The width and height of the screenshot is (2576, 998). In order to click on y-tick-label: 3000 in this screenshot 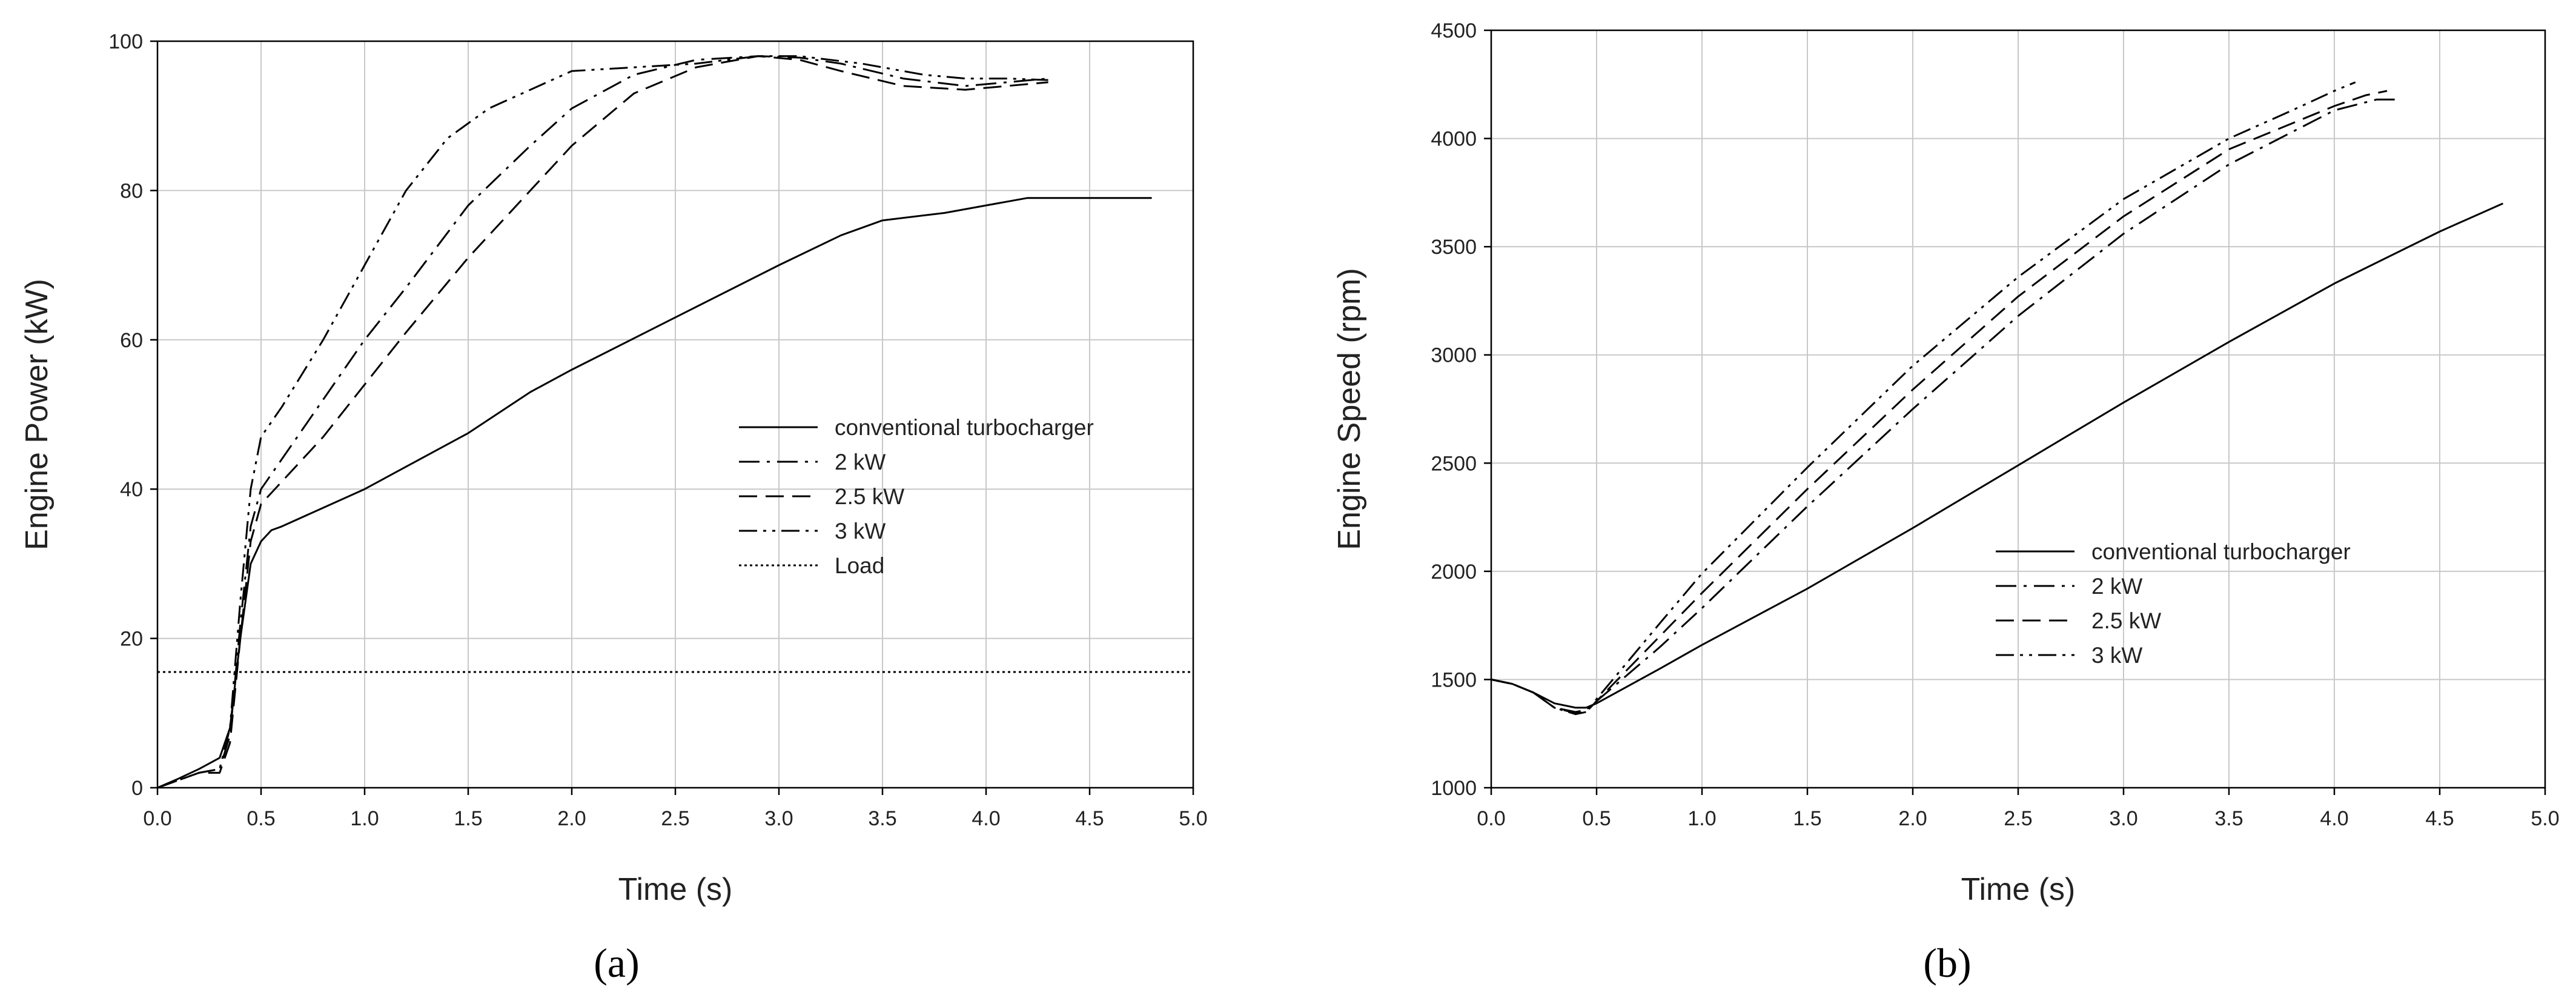, I will do `click(1454, 355)`.